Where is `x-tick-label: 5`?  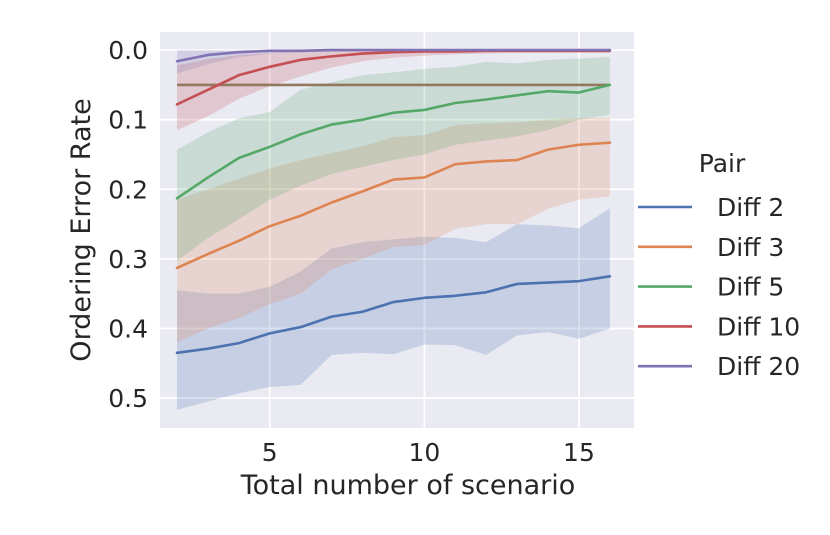 x-tick-label: 5 is located at coordinates (270, 452).